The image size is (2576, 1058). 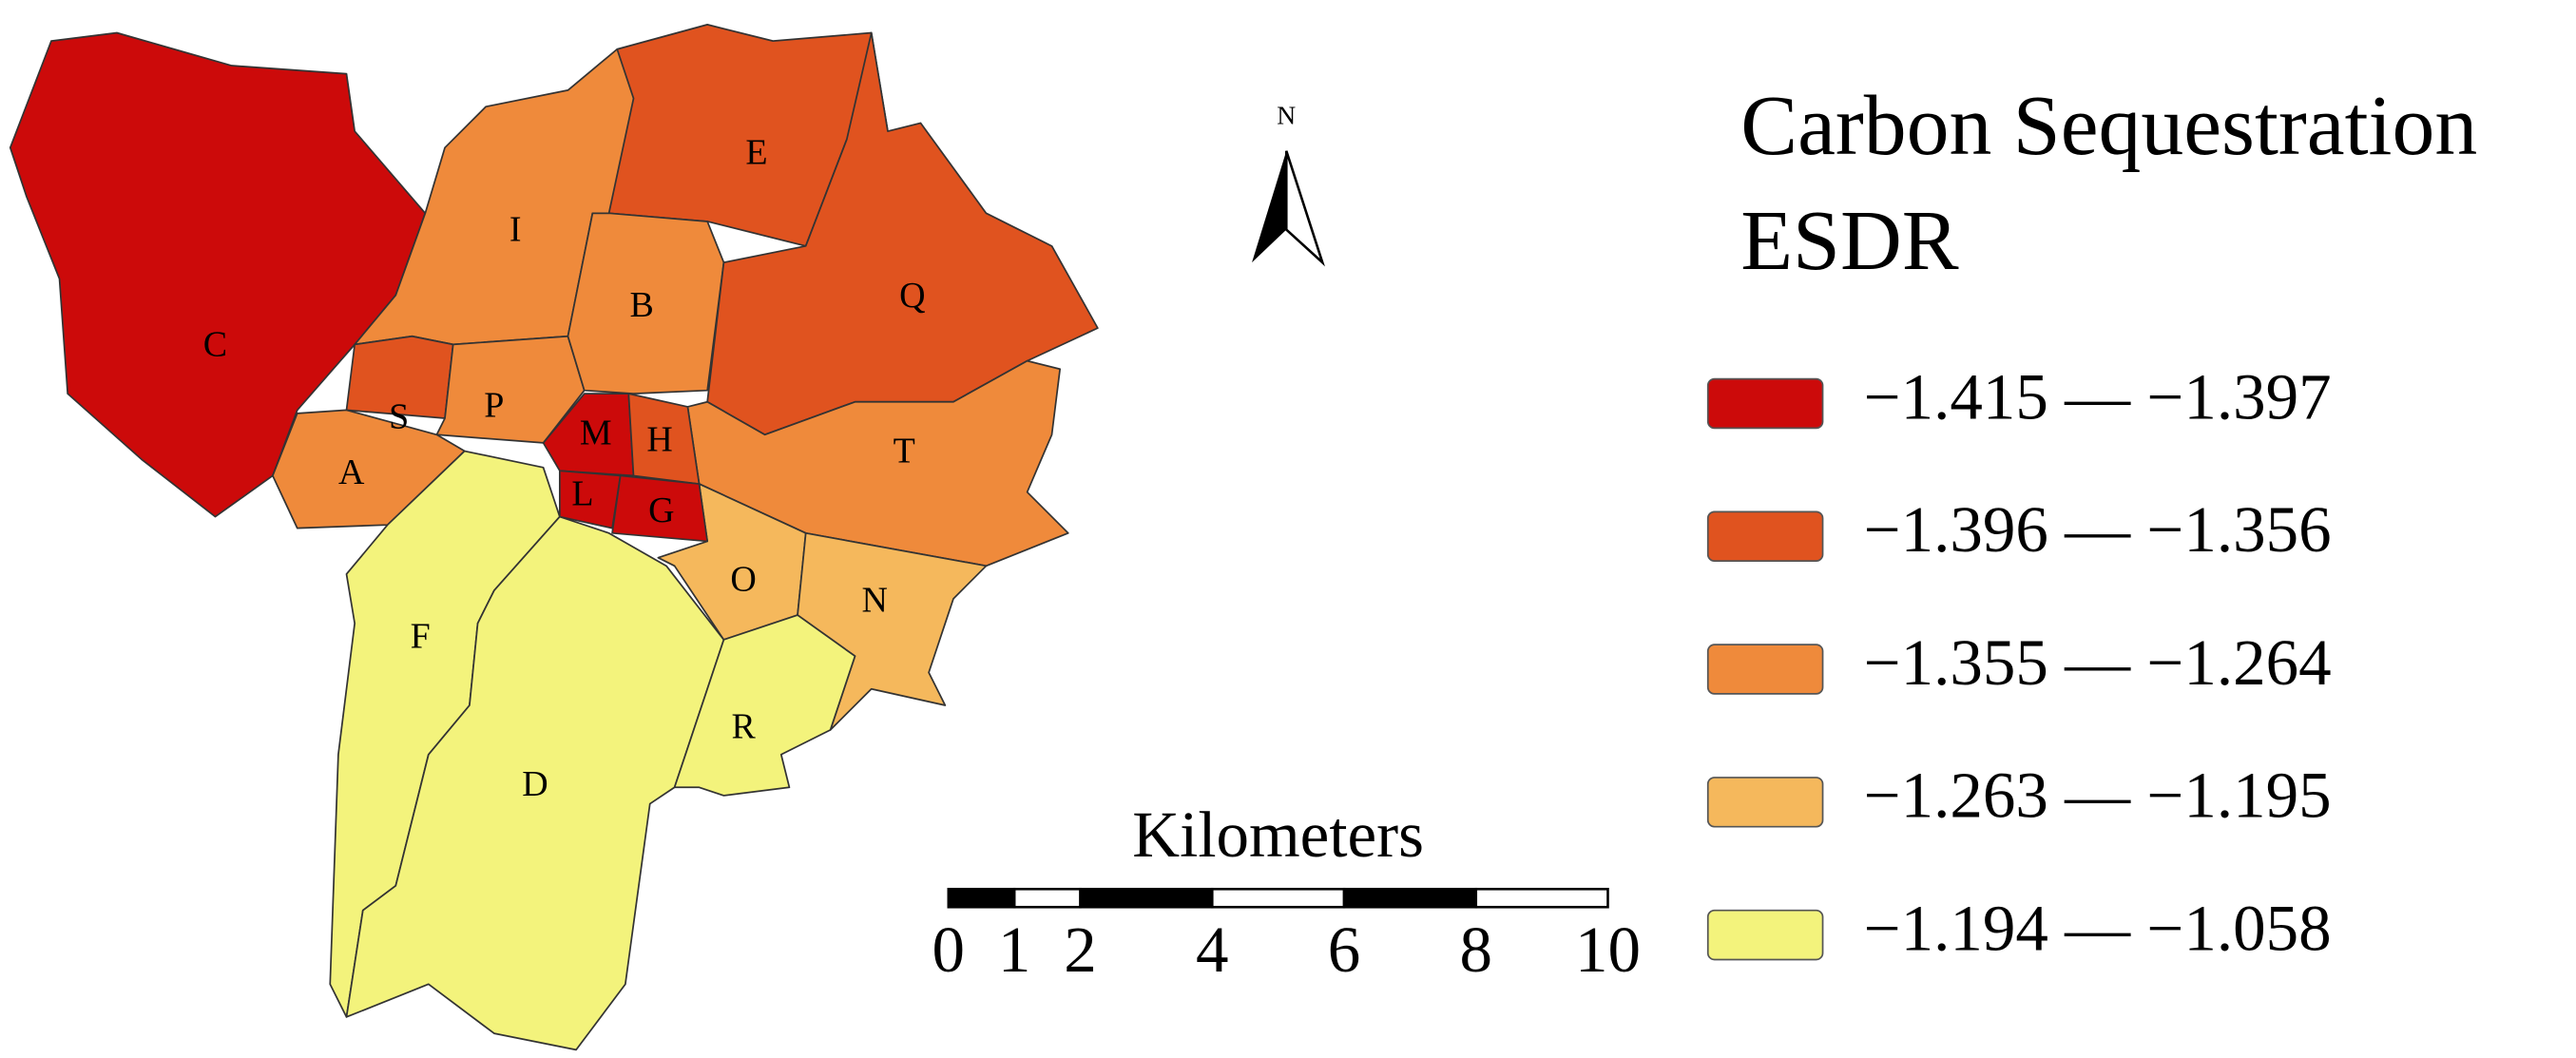 I want to click on scale-tick-label: 2, so click(x=1080, y=949).